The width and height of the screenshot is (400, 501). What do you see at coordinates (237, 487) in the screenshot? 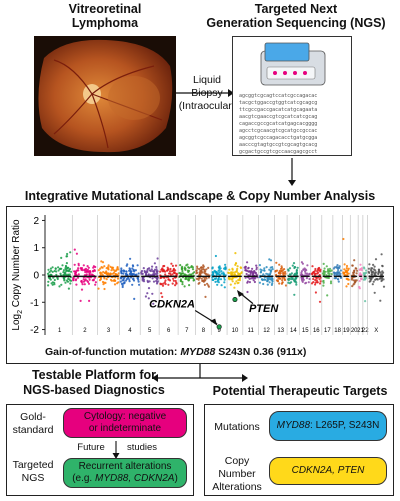
I see `cn-line2: Alterations` at bounding box center [237, 487].